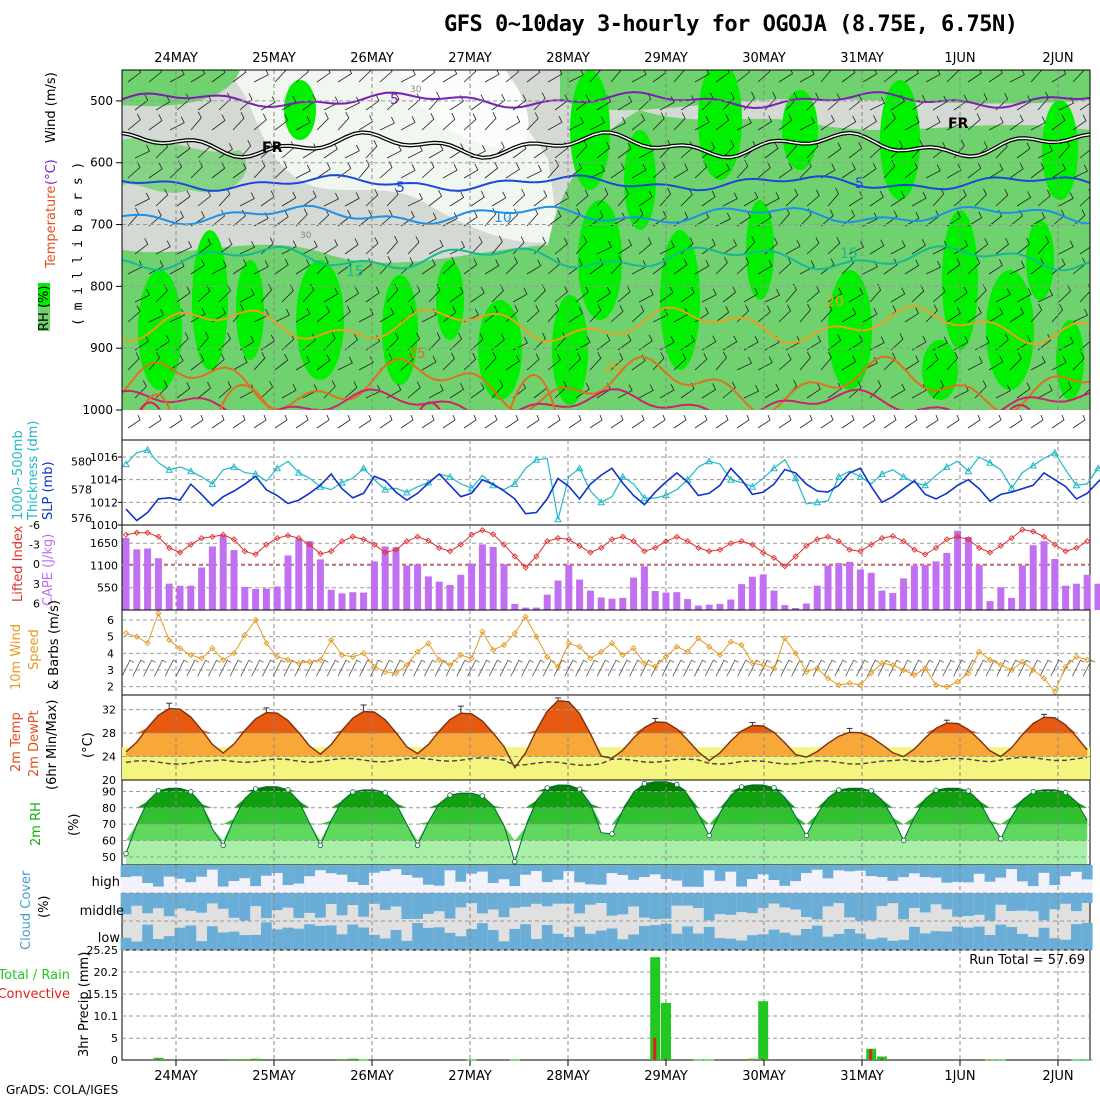 This screenshot has width=1100, height=1100. I want to click on pressure-label-900: 900, so click(101, 348).